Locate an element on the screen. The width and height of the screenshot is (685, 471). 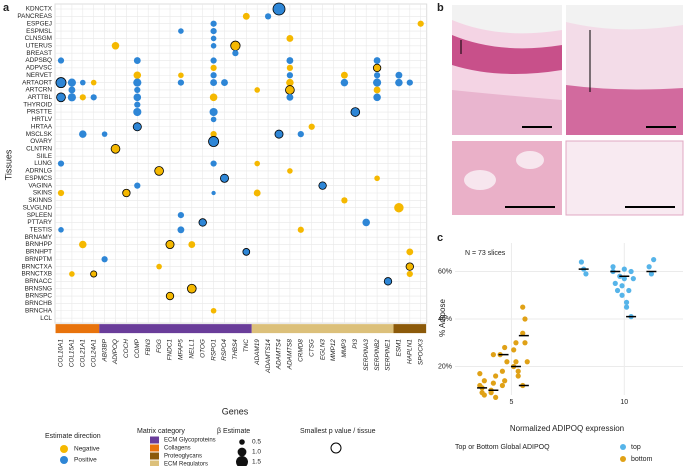
x-tick-label: 5 is located at coordinates (511, 402).